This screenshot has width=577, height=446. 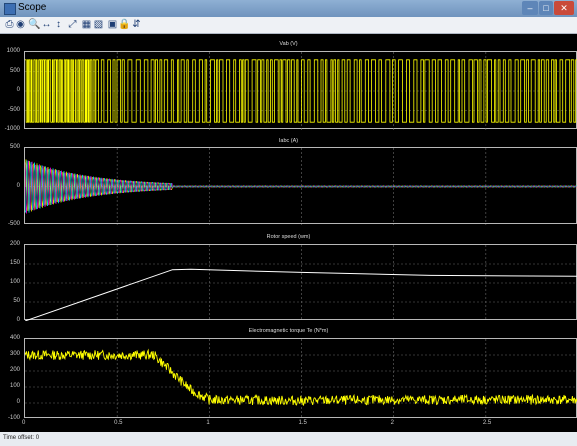 I want to click on series-line-torque, so click(x=301, y=377).